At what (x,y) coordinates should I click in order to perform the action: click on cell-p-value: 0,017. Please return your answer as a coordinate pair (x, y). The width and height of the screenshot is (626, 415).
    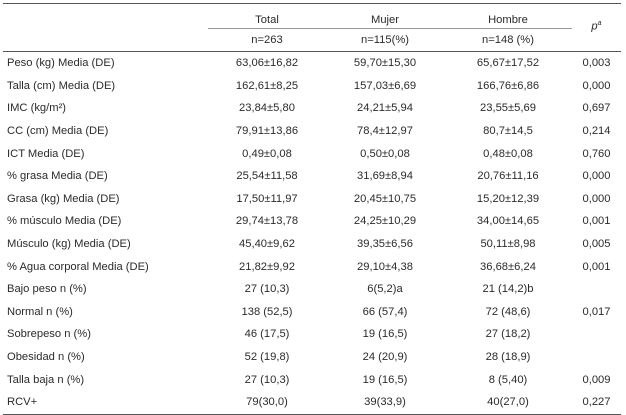
    Looking at the image, I should click on (596, 311).